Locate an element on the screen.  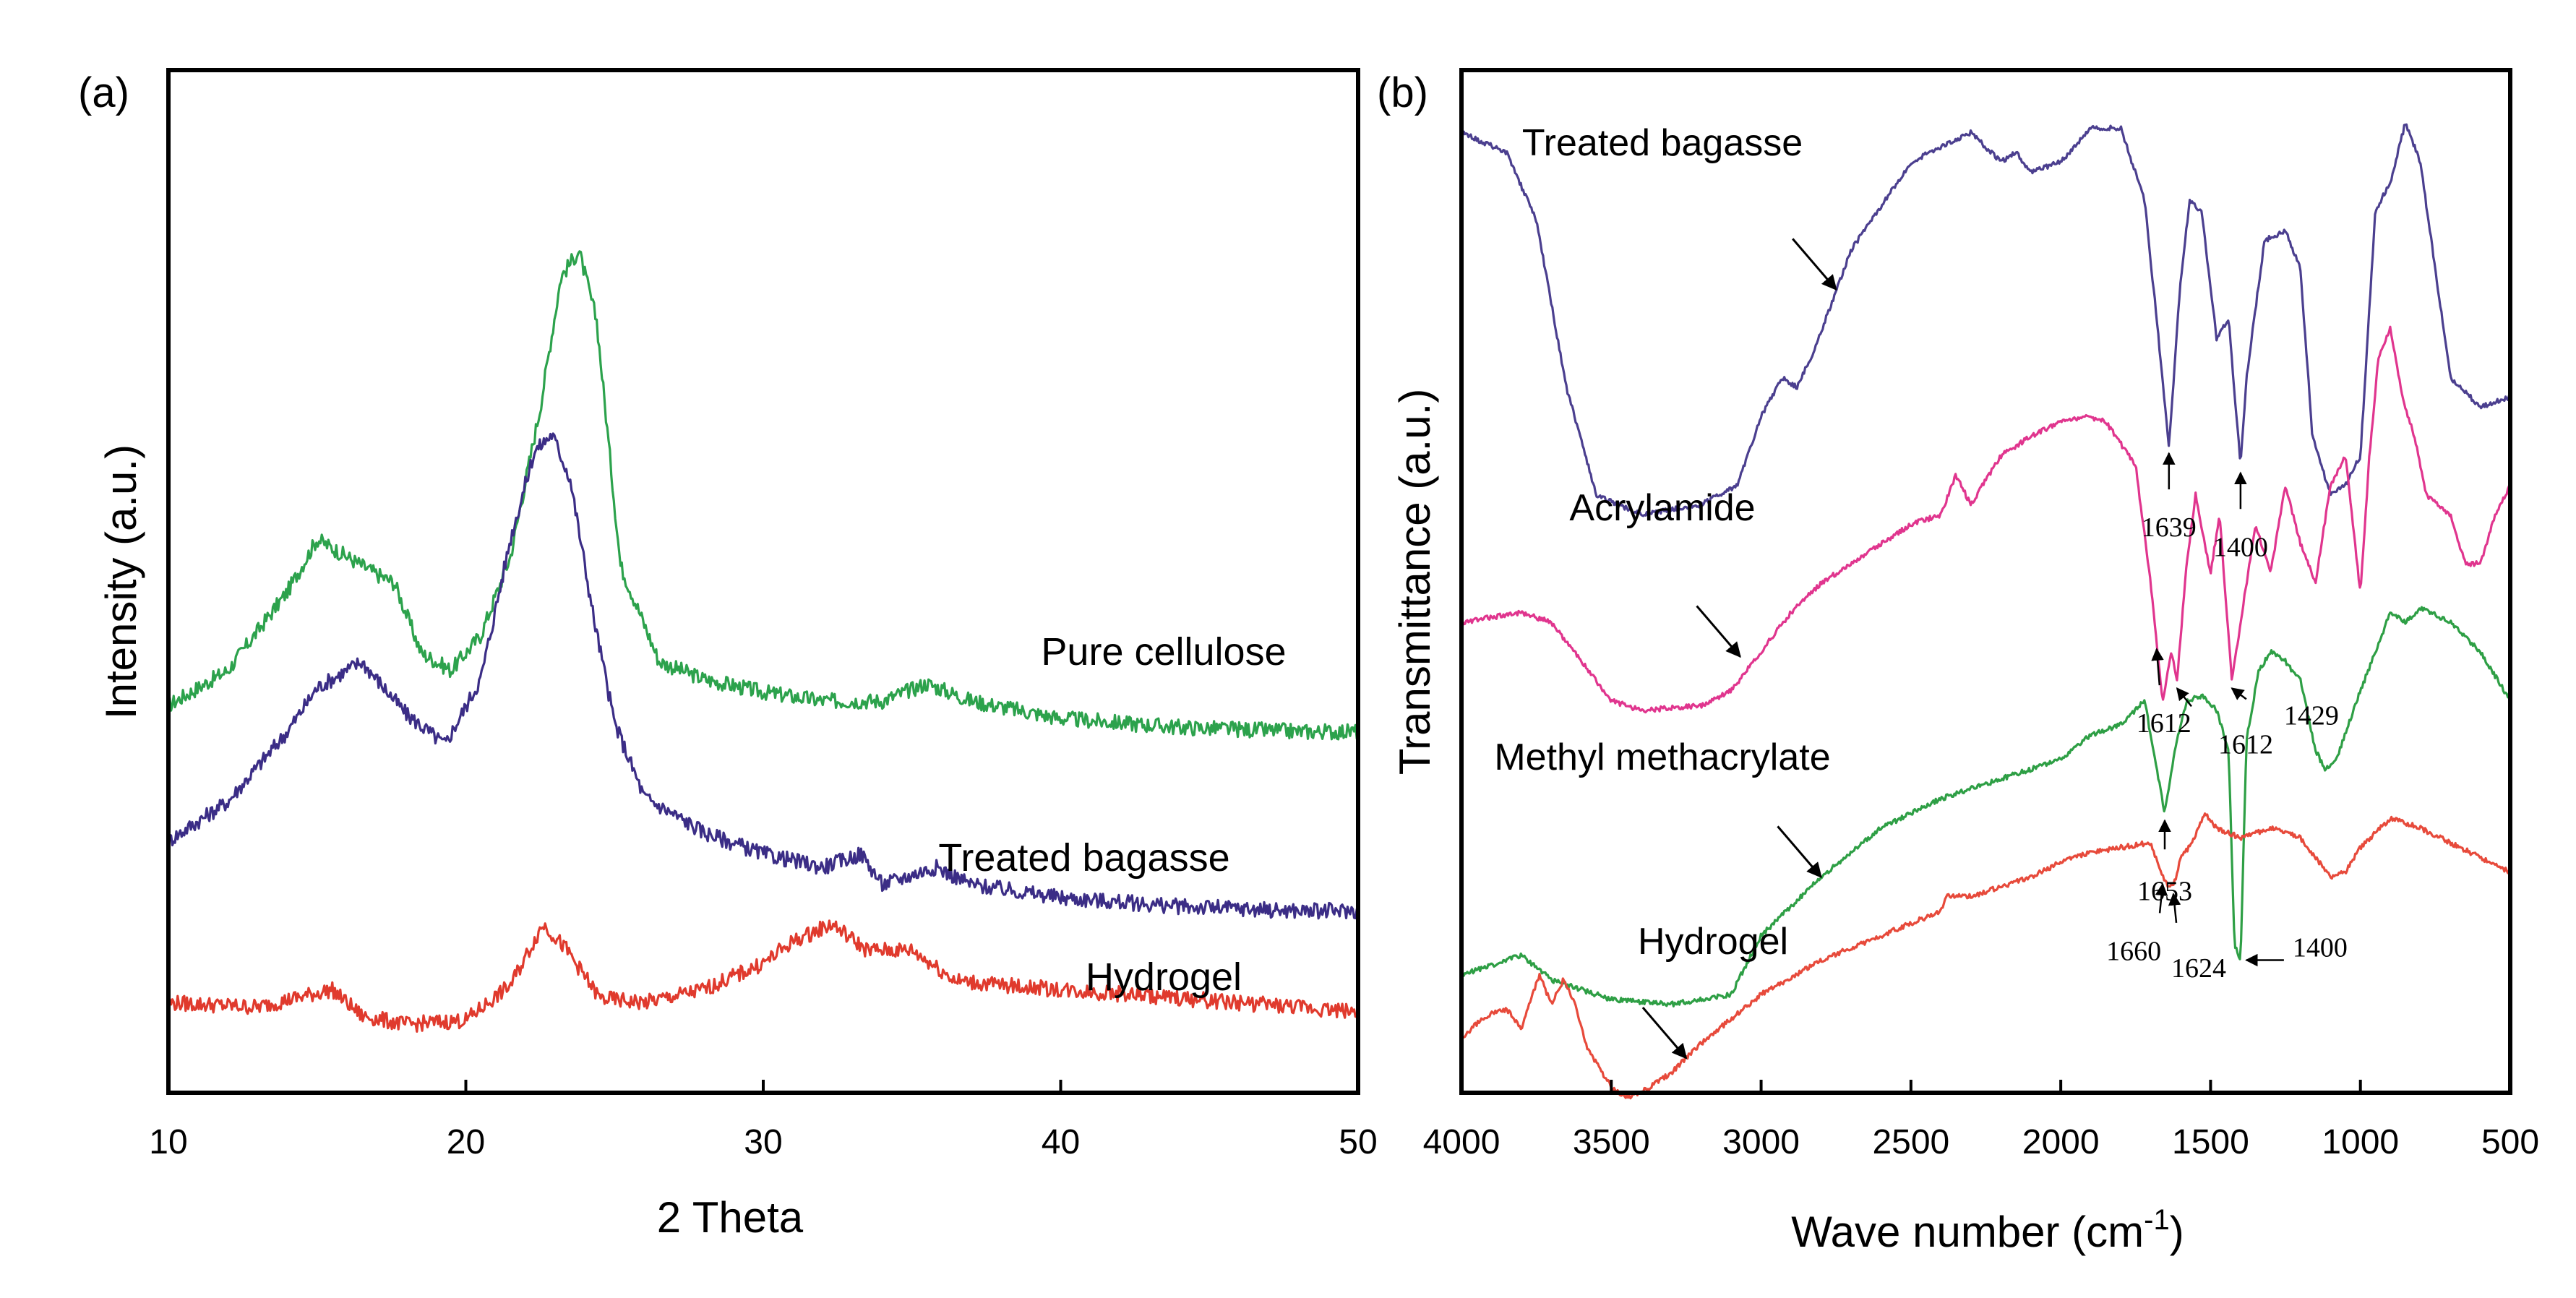
panel-b-x-tick-label-3000: 3000 is located at coordinates (1761, 1142).